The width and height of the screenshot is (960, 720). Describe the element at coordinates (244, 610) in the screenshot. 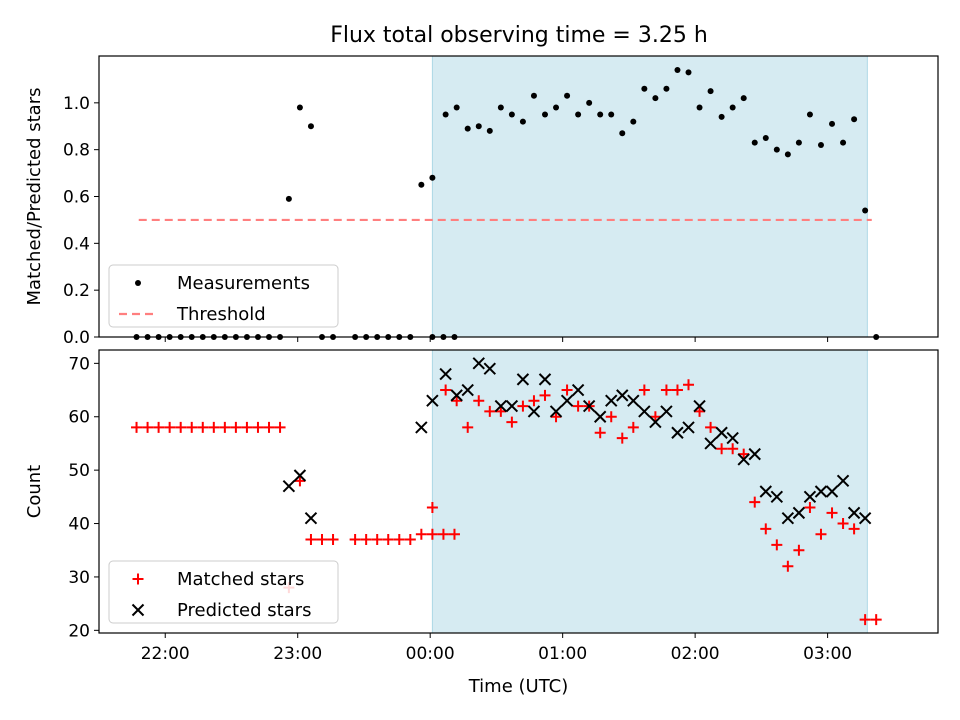

I see `legend-label-bottom-1: Predicted stars` at that location.